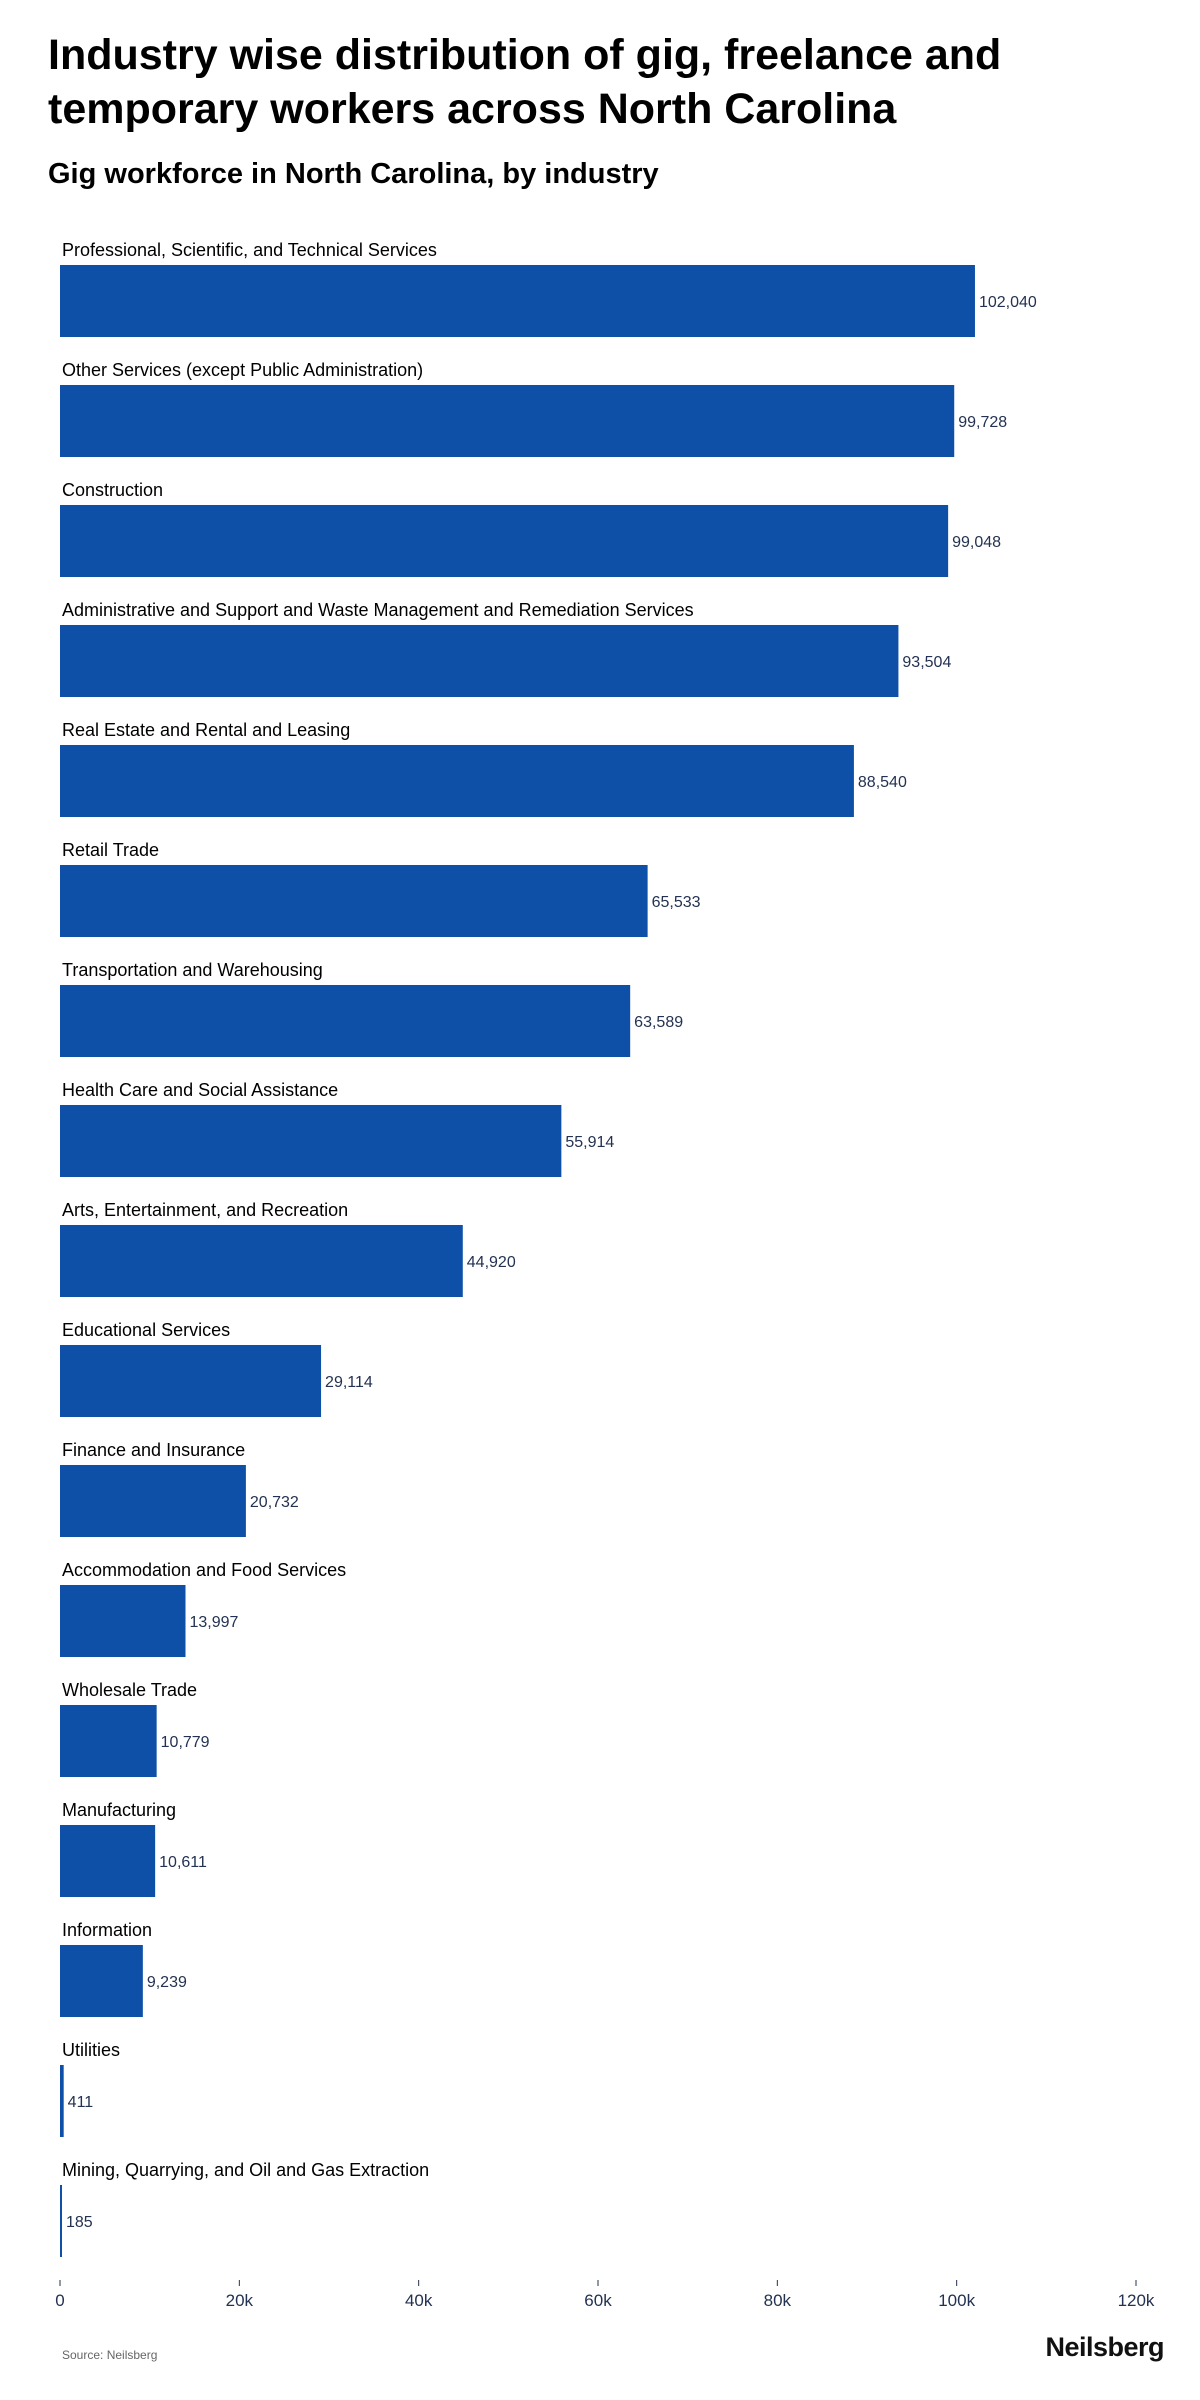 This screenshot has height=2400, width=1200. What do you see at coordinates (107, 1930) in the screenshot?
I see `category-label: Information` at bounding box center [107, 1930].